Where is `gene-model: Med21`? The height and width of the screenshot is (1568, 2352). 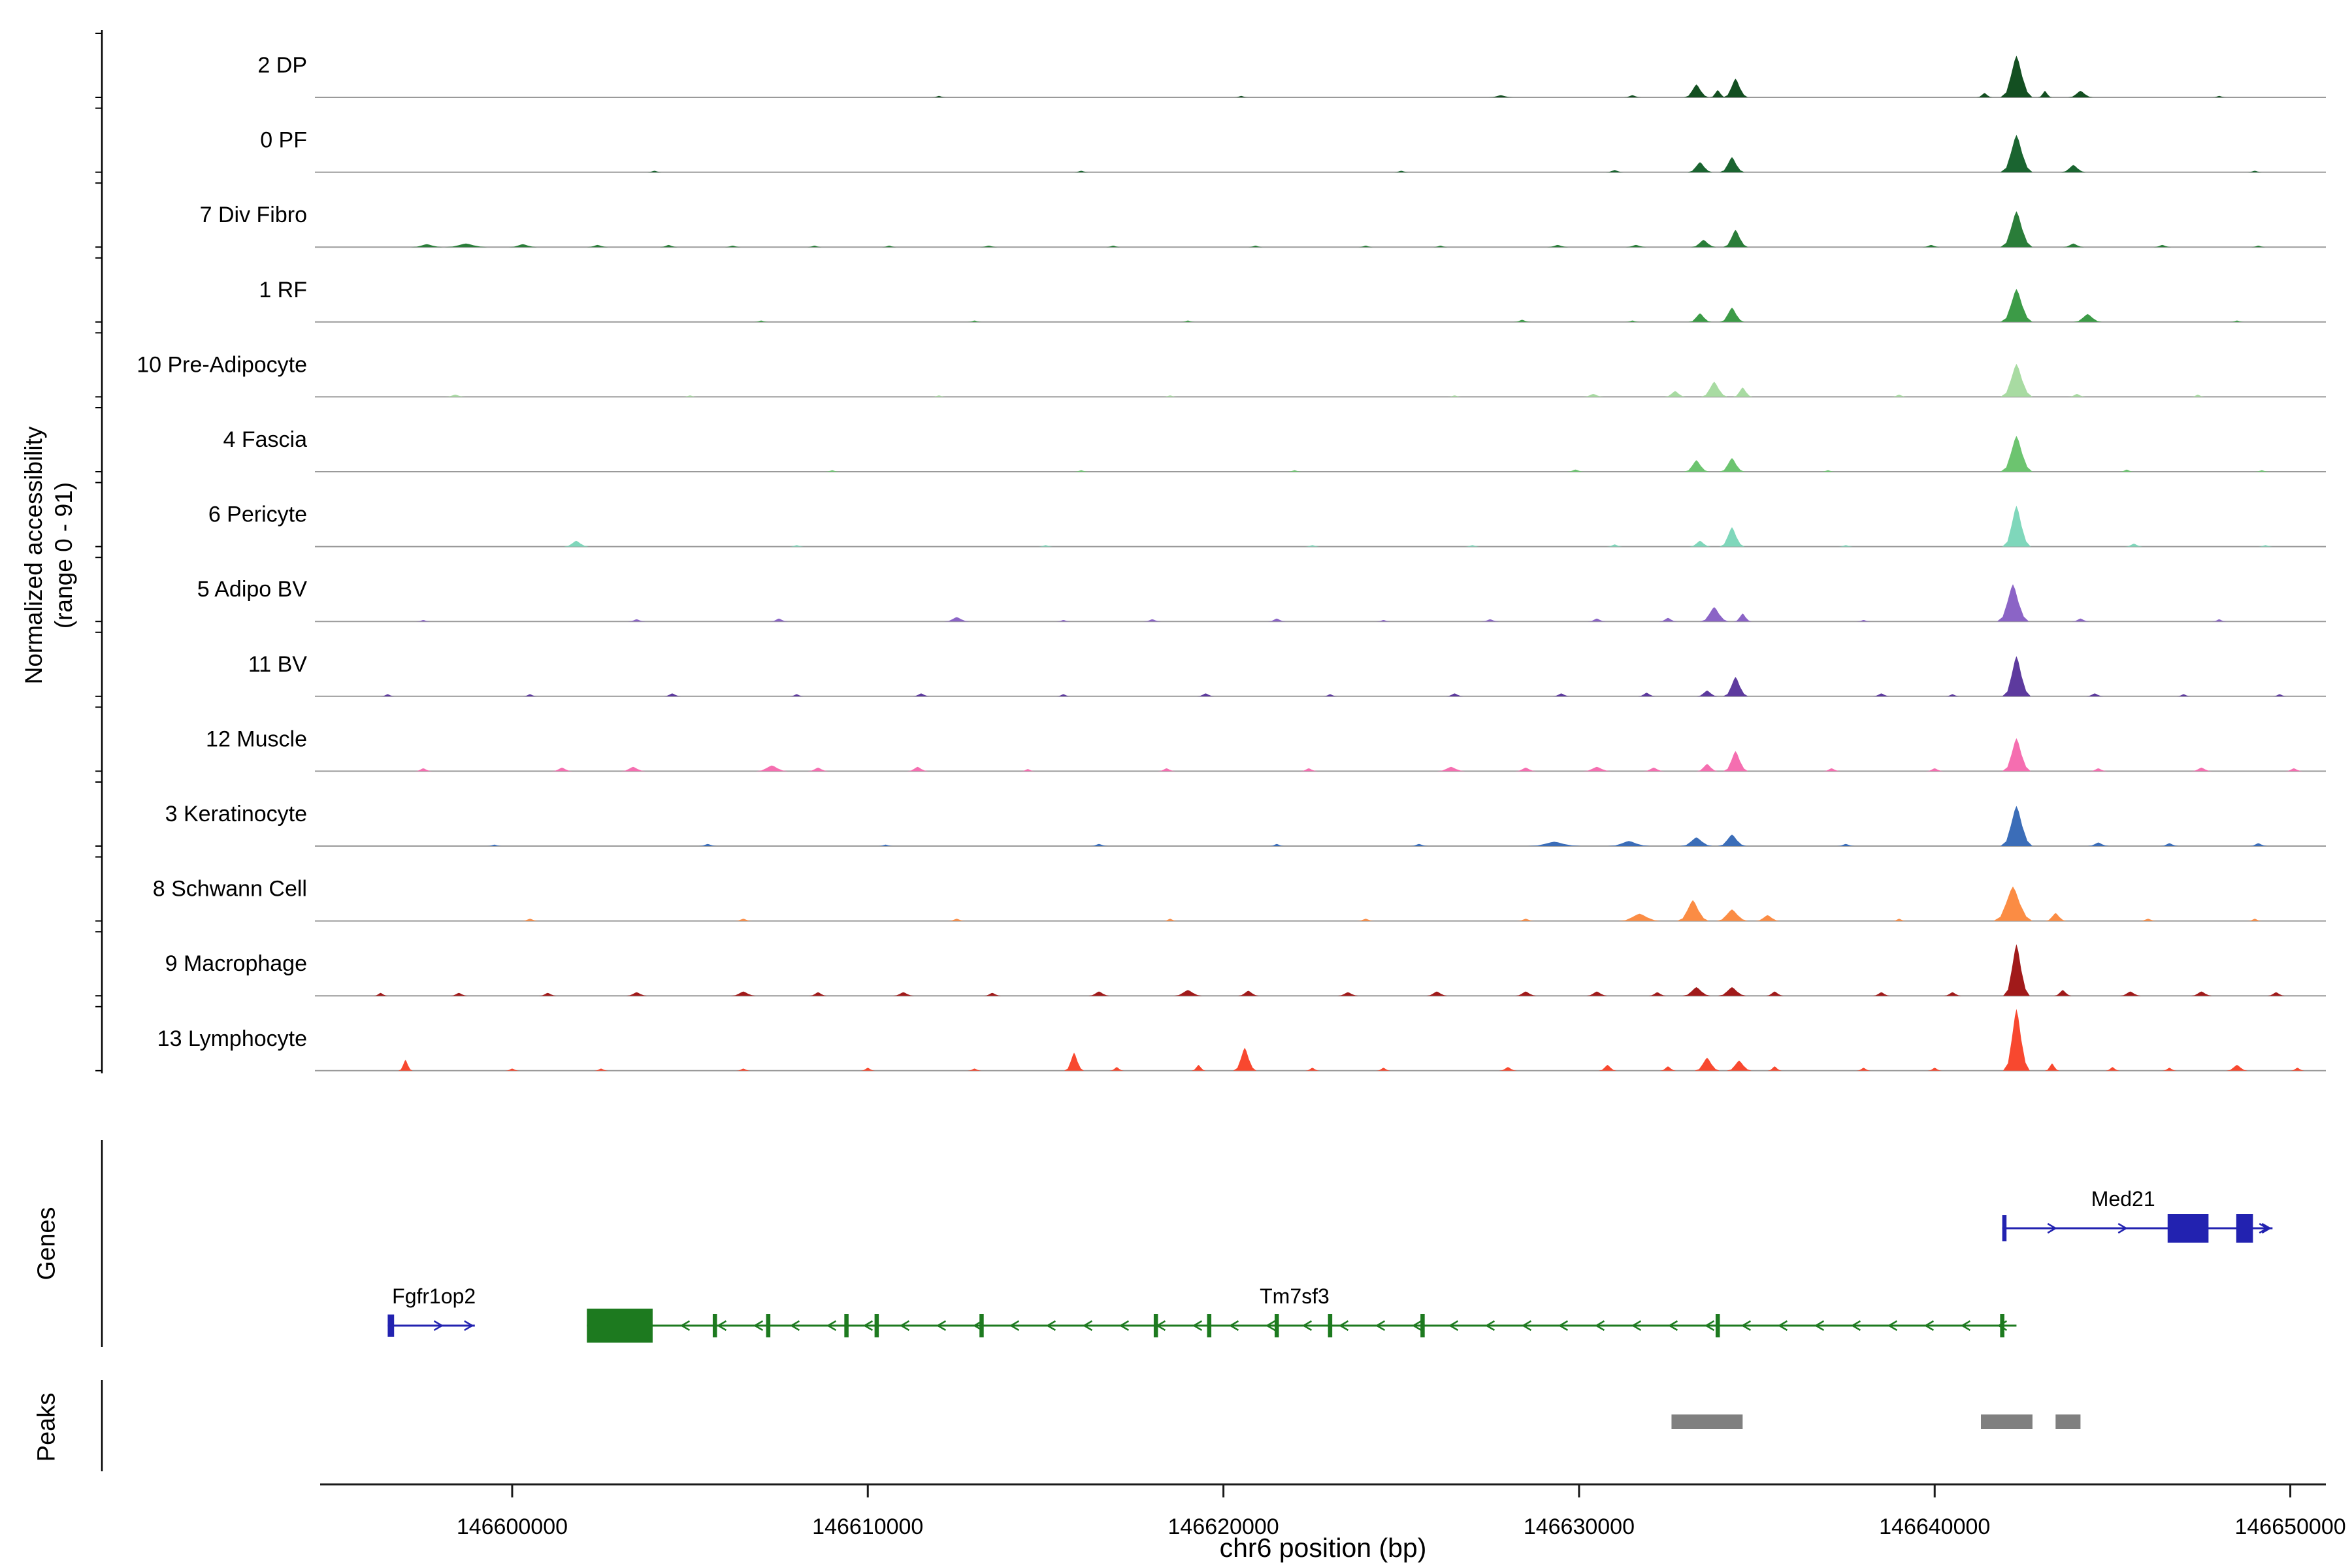 gene-model: Med21 is located at coordinates (2137, 1215).